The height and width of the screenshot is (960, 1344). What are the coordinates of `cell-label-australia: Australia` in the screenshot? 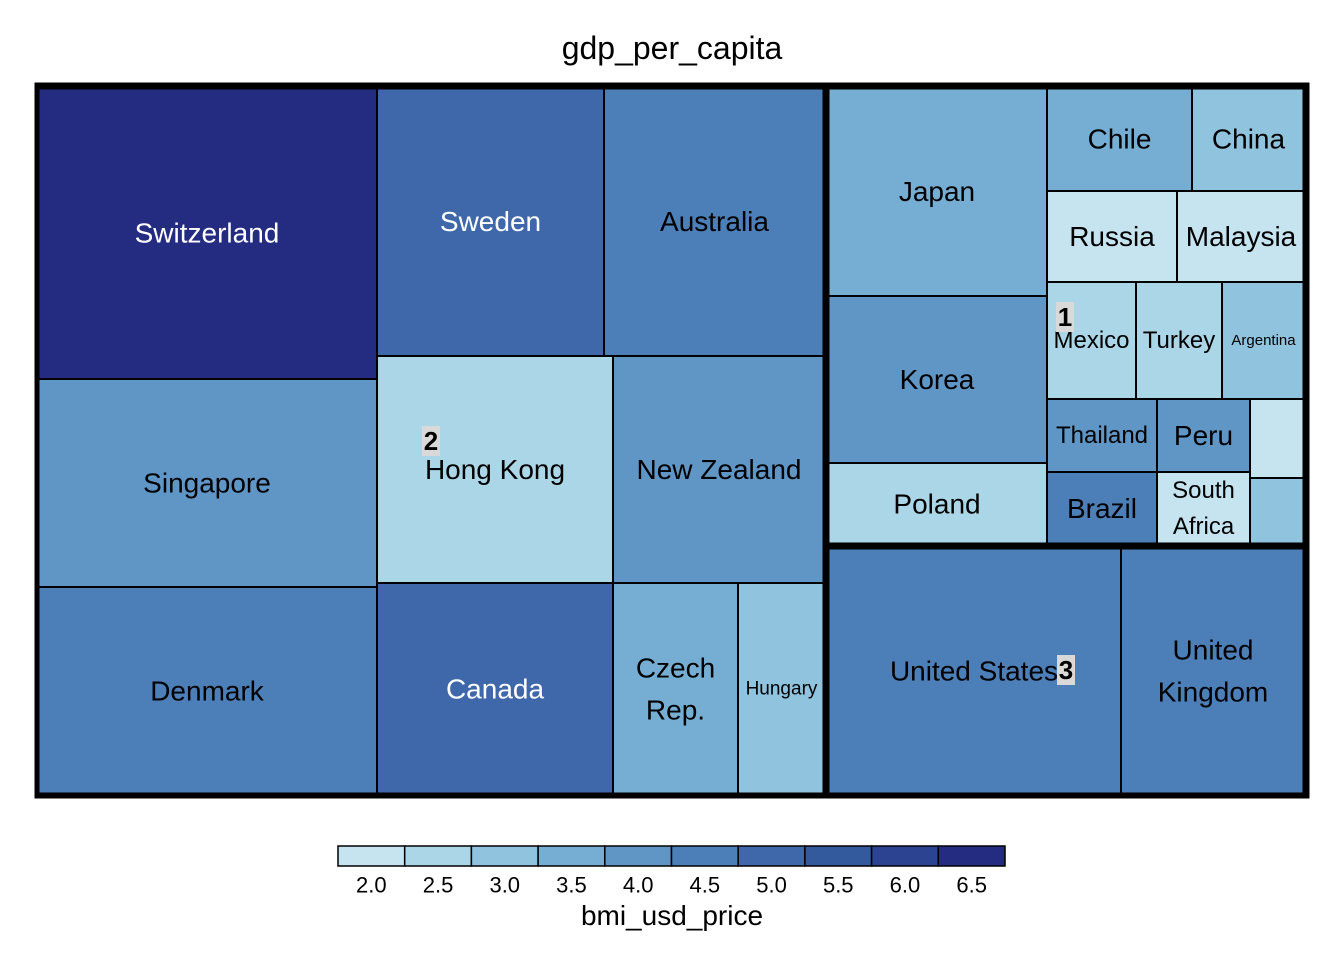 It's located at (714, 221).